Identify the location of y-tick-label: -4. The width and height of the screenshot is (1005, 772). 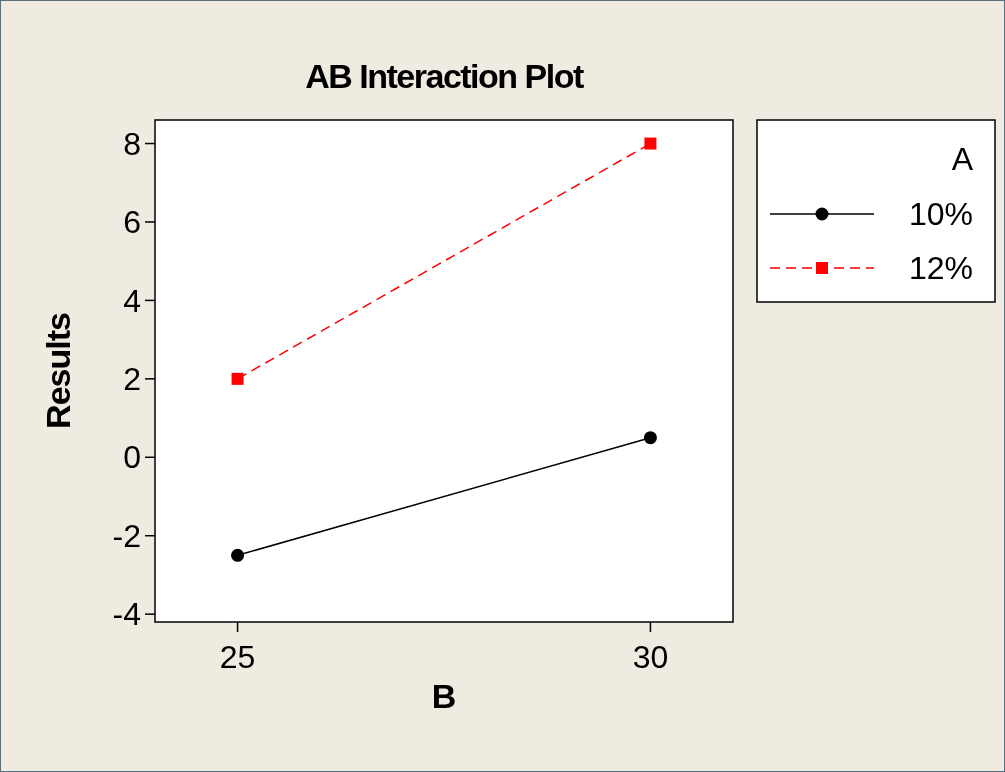
(126, 614).